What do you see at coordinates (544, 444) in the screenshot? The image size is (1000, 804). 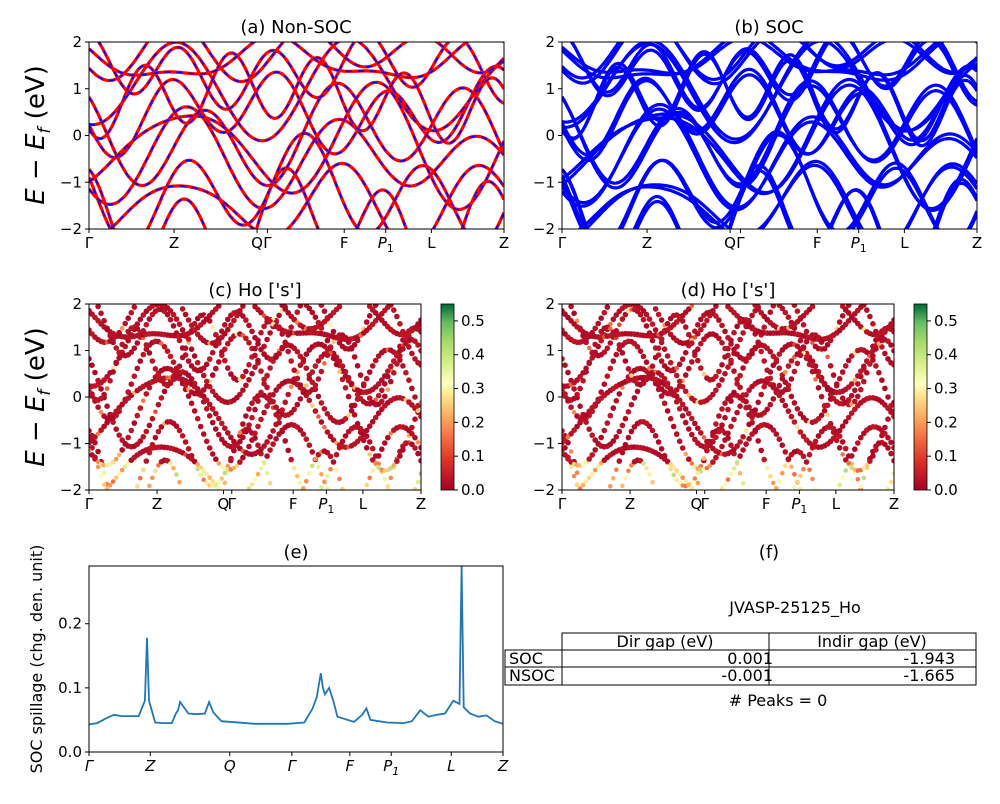 I see `y-tick-label: −1` at bounding box center [544, 444].